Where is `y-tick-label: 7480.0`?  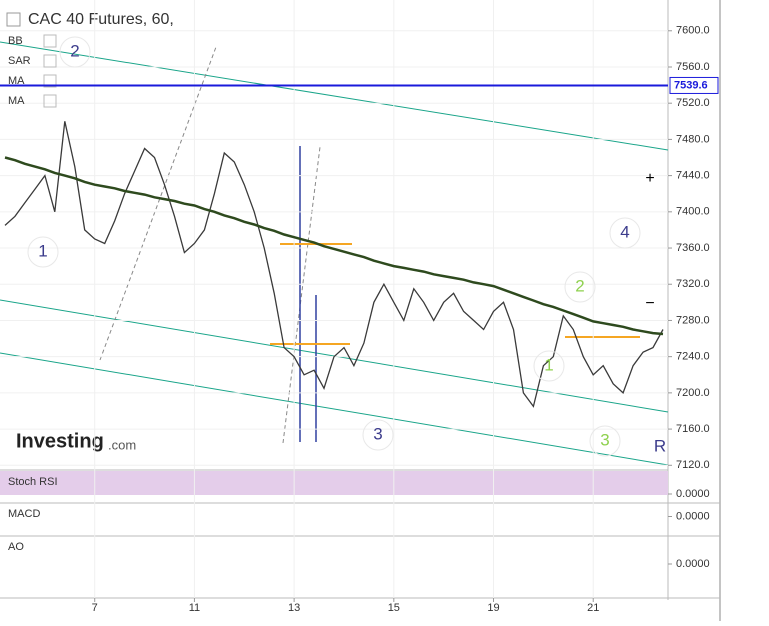 y-tick-label: 7480.0 is located at coordinates (693, 139).